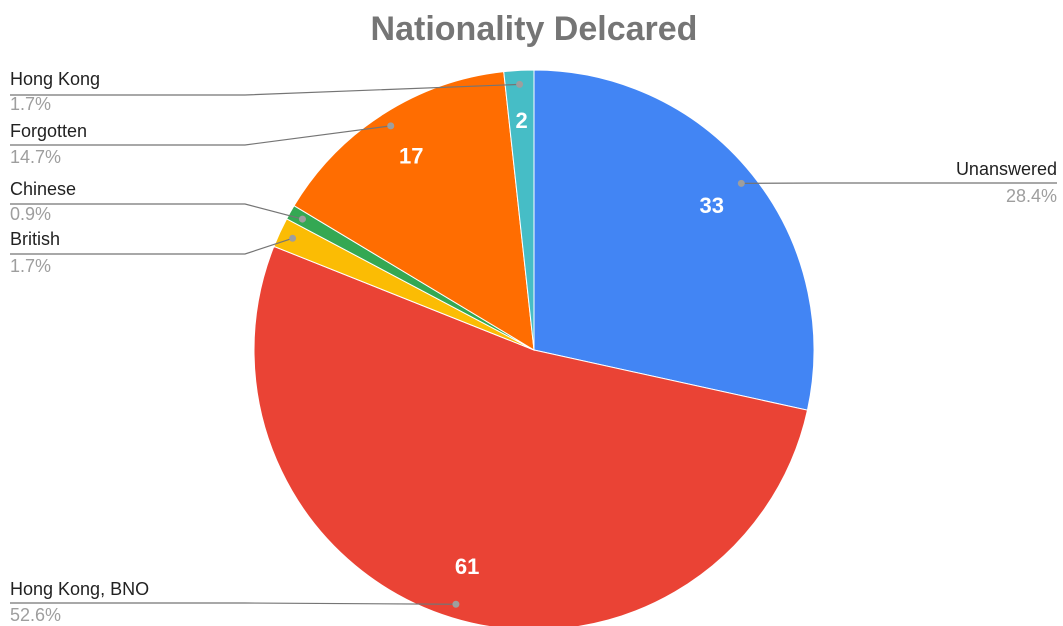 This screenshot has height=626, width=1063. What do you see at coordinates (79, 589) in the screenshot?
I see `legend-name: Hong Kong, BNO` at bounding box center [79, 589].